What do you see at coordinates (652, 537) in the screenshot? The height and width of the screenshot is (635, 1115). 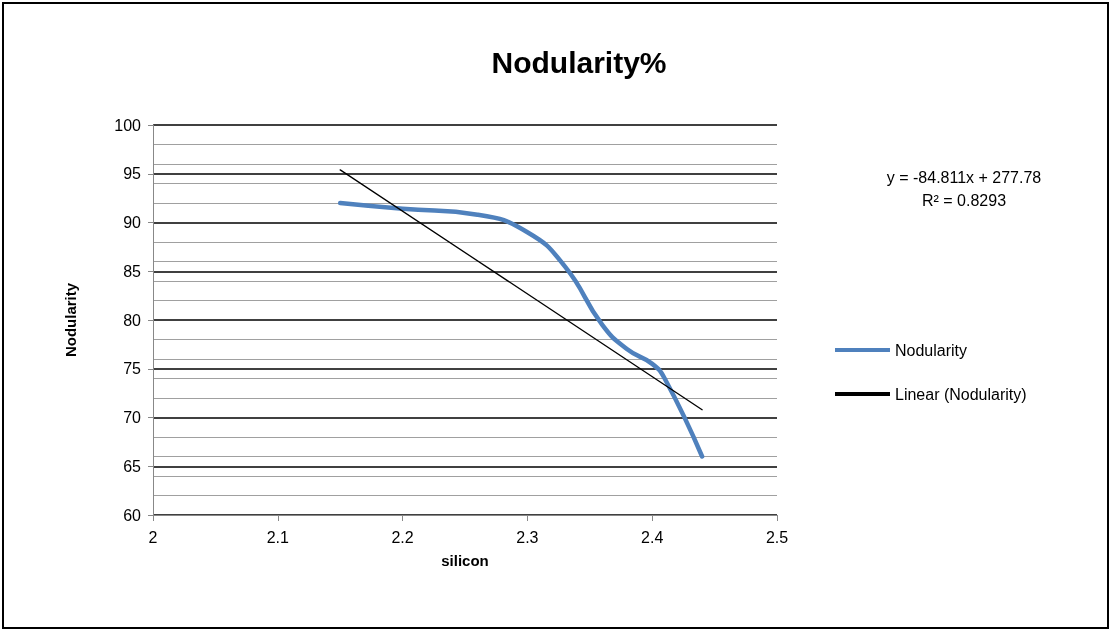 I see `x-tick-label: 2.4` at bounding box center [652, 537].